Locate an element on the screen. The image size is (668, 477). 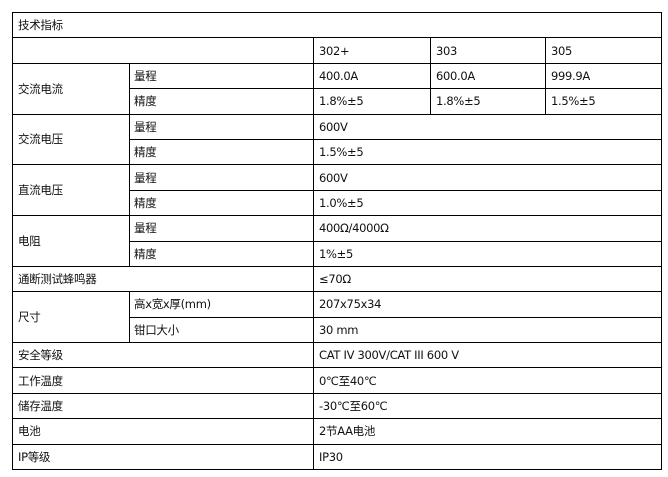
operating-temp-label: 工作温度 is located at coordinates (163, 380).